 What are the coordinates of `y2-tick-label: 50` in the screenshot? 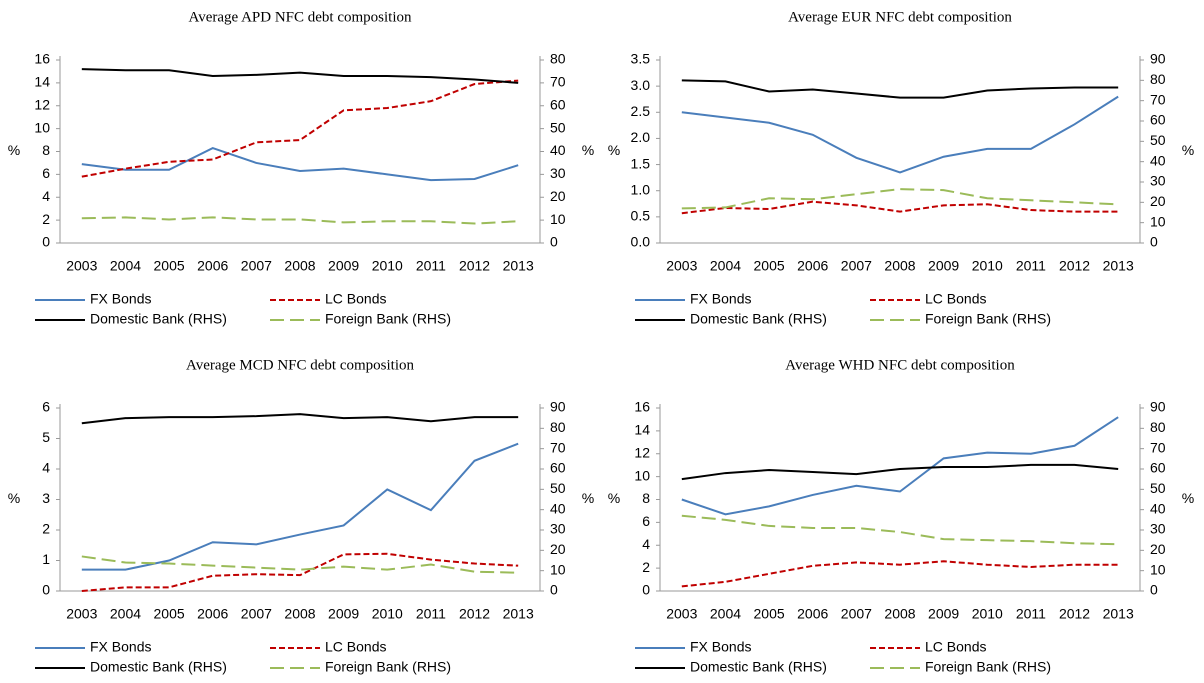 It's located at (1158, 140).